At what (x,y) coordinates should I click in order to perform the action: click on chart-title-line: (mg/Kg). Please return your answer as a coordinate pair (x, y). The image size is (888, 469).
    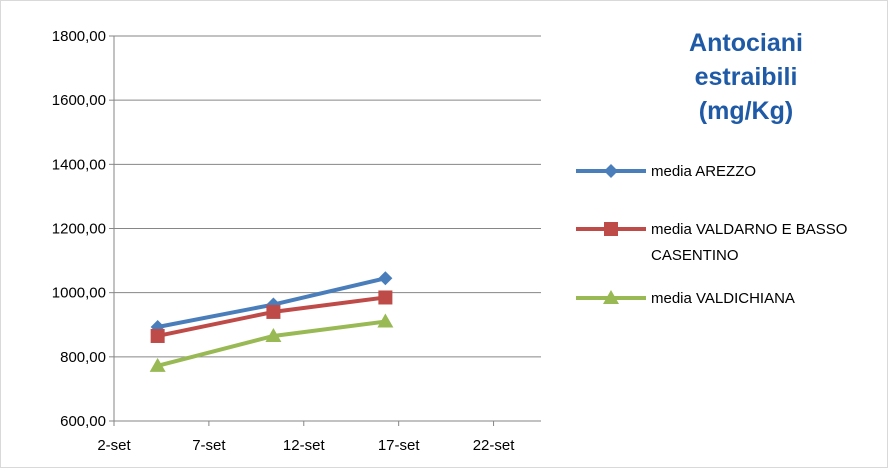
    Looking at the image, I should click on (746, 111).